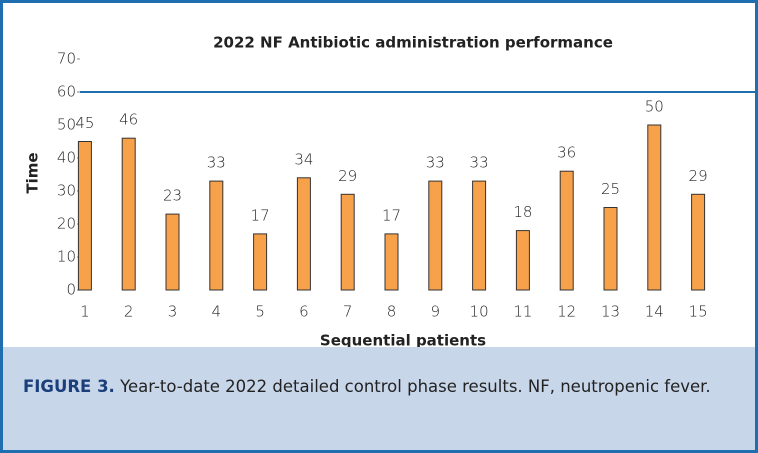  What do you see at coordinates (610, 189) in the screenshot?
I see `data-label: 25` at bounding box center [610, 189].